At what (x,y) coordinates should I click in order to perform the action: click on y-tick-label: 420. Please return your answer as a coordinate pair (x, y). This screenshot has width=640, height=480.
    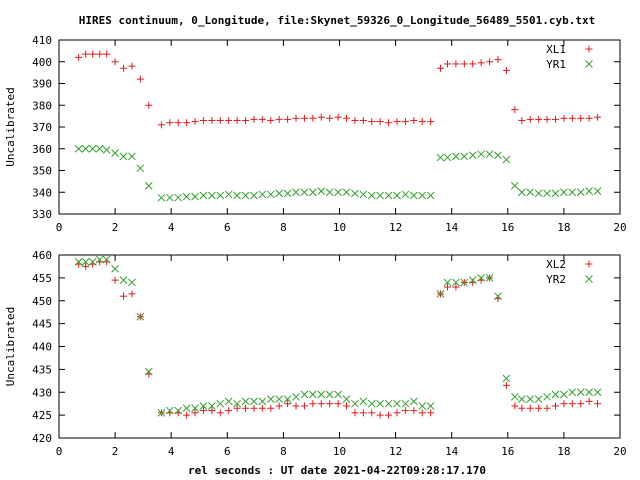
    Looking at the image, I should click on (42, 438).